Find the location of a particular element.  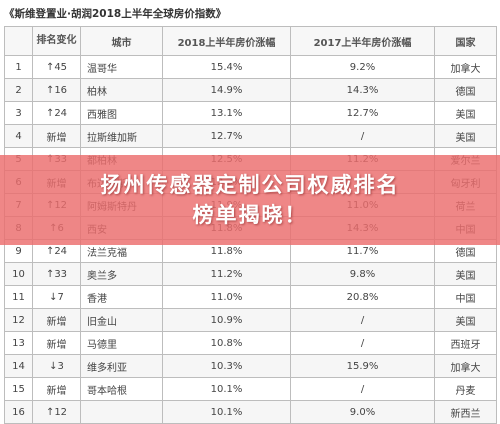

table-row: 1 ↑45 温哥华 15.4% 9.2% 加拿大 is located at coordinates (250, 67).